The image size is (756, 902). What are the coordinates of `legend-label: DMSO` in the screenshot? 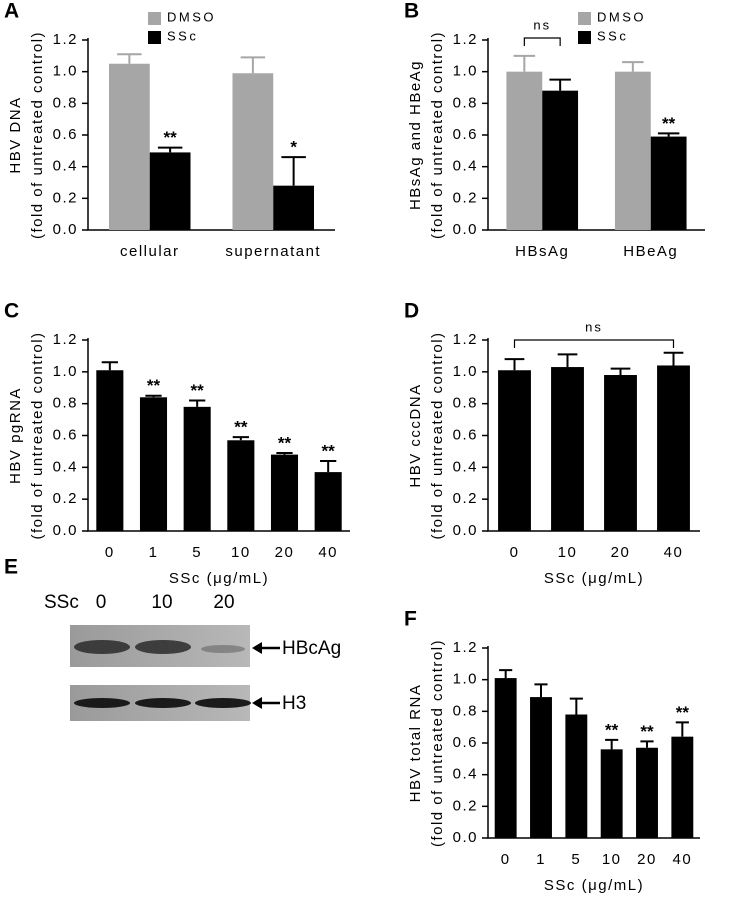 It's located at (191, 16).